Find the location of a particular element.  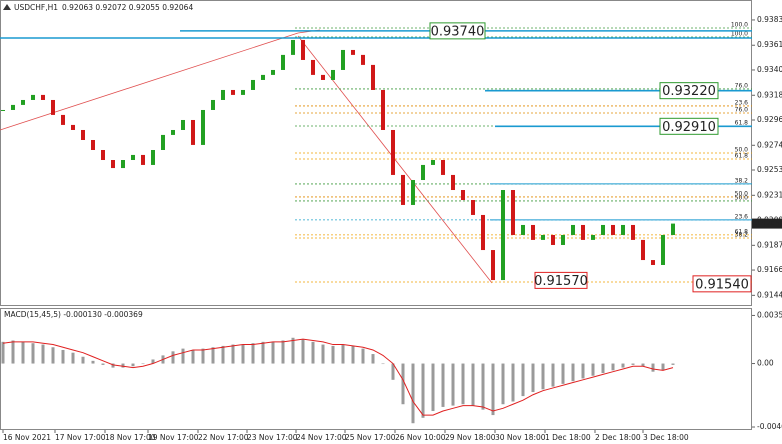

y-tick-label: 0.91875 is located at coordinates (769, 244).